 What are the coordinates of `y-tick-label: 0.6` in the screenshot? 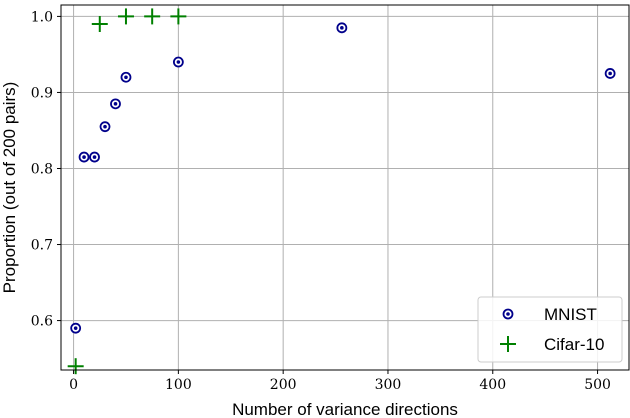 It's located at (42, 322).